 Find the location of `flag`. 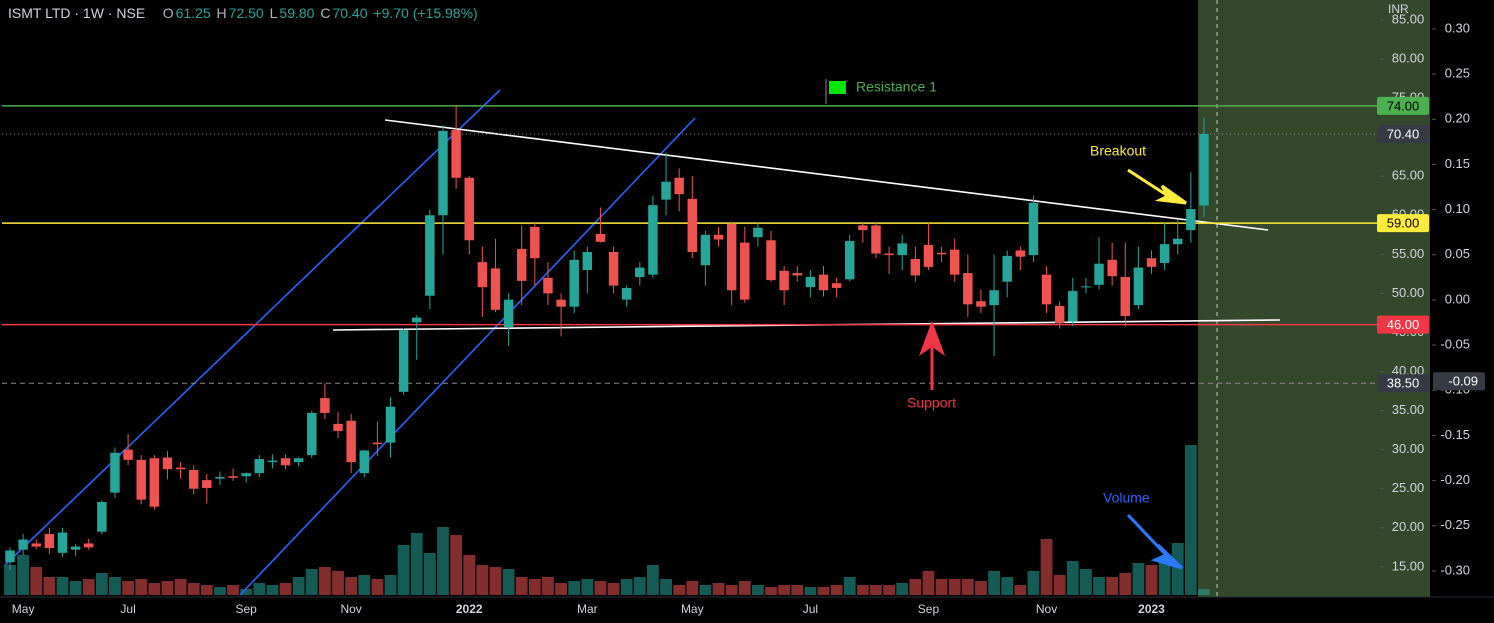

flag is located at coordinates (837, 87).